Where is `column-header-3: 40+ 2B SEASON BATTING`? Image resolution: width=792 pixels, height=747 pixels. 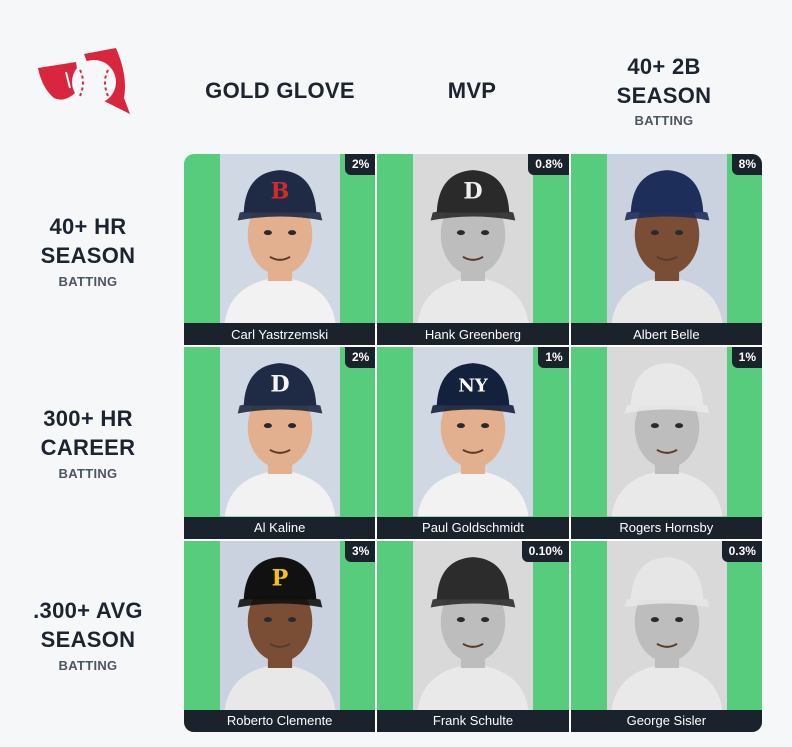
column-header-3: 40+ 2B SEASON BATTING is located at coordinates (664, 90).